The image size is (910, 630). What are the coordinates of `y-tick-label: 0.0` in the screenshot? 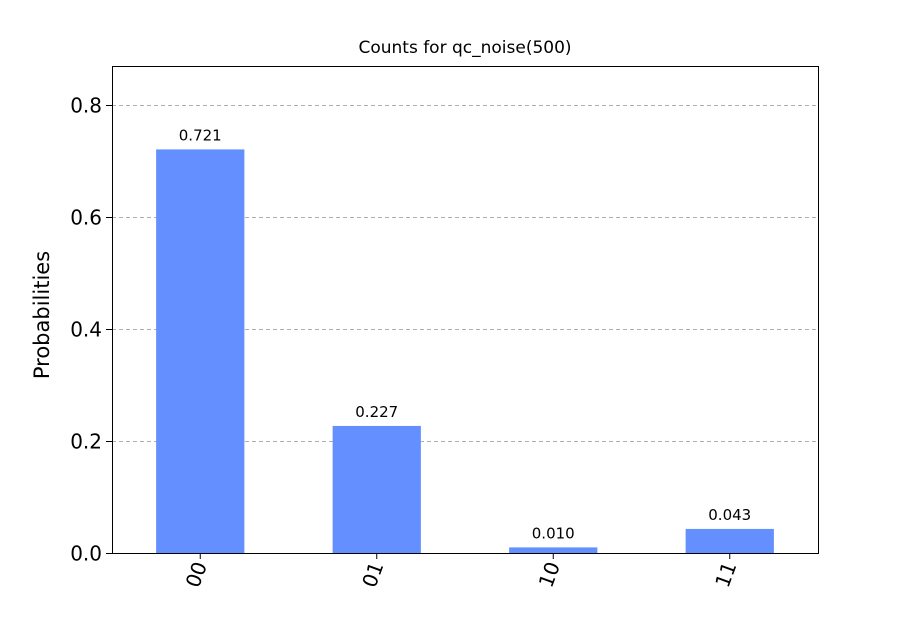 It's located at (86, 554).